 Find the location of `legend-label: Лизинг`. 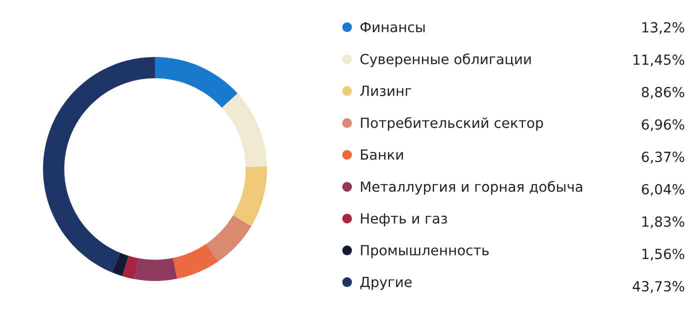

legend-label: Лизинг is located at coordinates (386, 91).